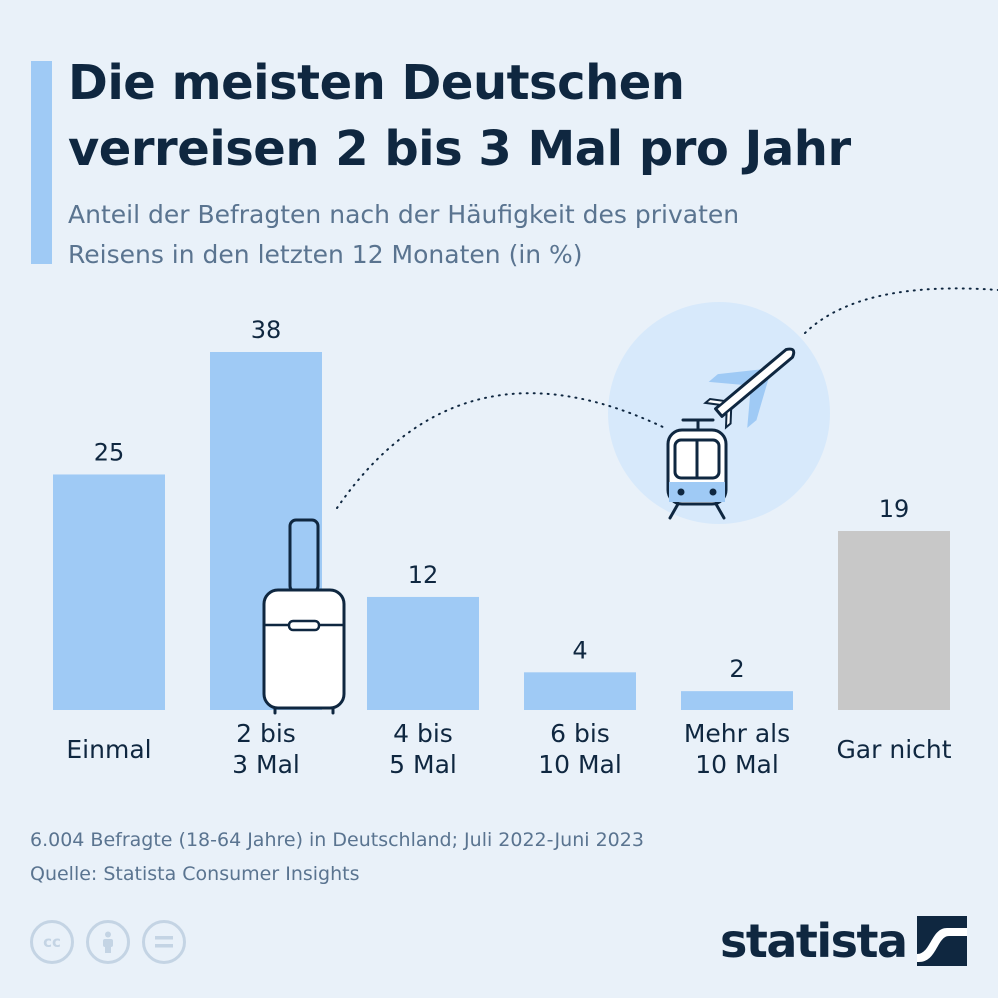 The height and width of the screenshot is (998, 998). Describe the element at coordinates (266, 764) in the screenshot. I see `category-label-2-line-2: 3 Mal` at that location.